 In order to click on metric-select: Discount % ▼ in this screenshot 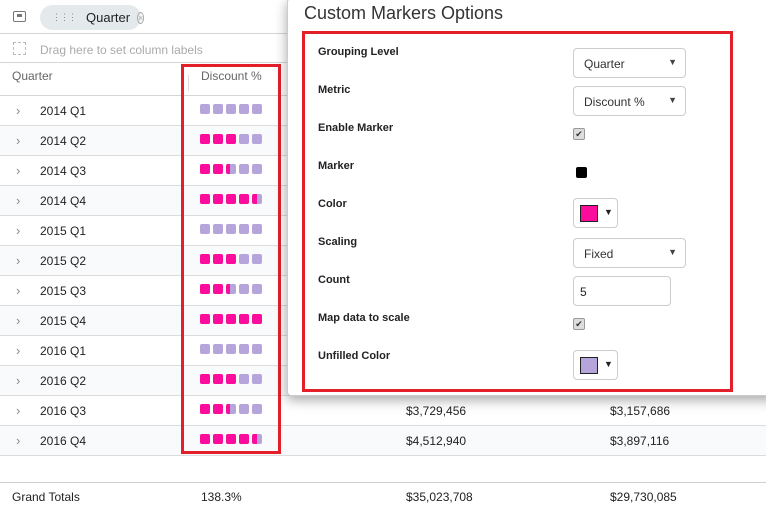, I will do `click(629, 101)`.